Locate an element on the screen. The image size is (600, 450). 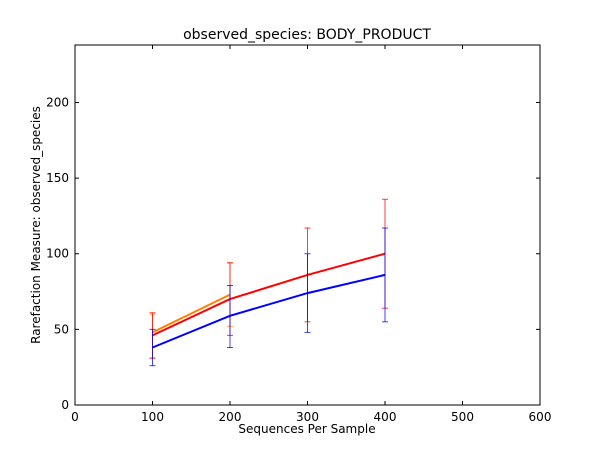
x-tick: 400 is located at coordinates (385, 234).